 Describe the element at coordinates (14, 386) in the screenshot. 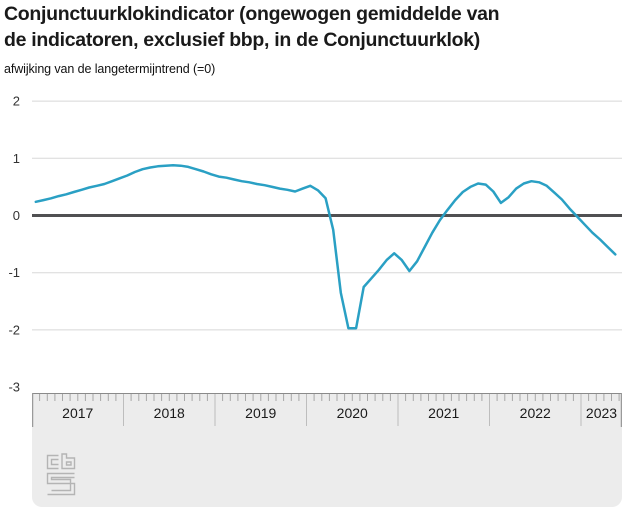

I see `y-axis-tick-label: -3` at that location.